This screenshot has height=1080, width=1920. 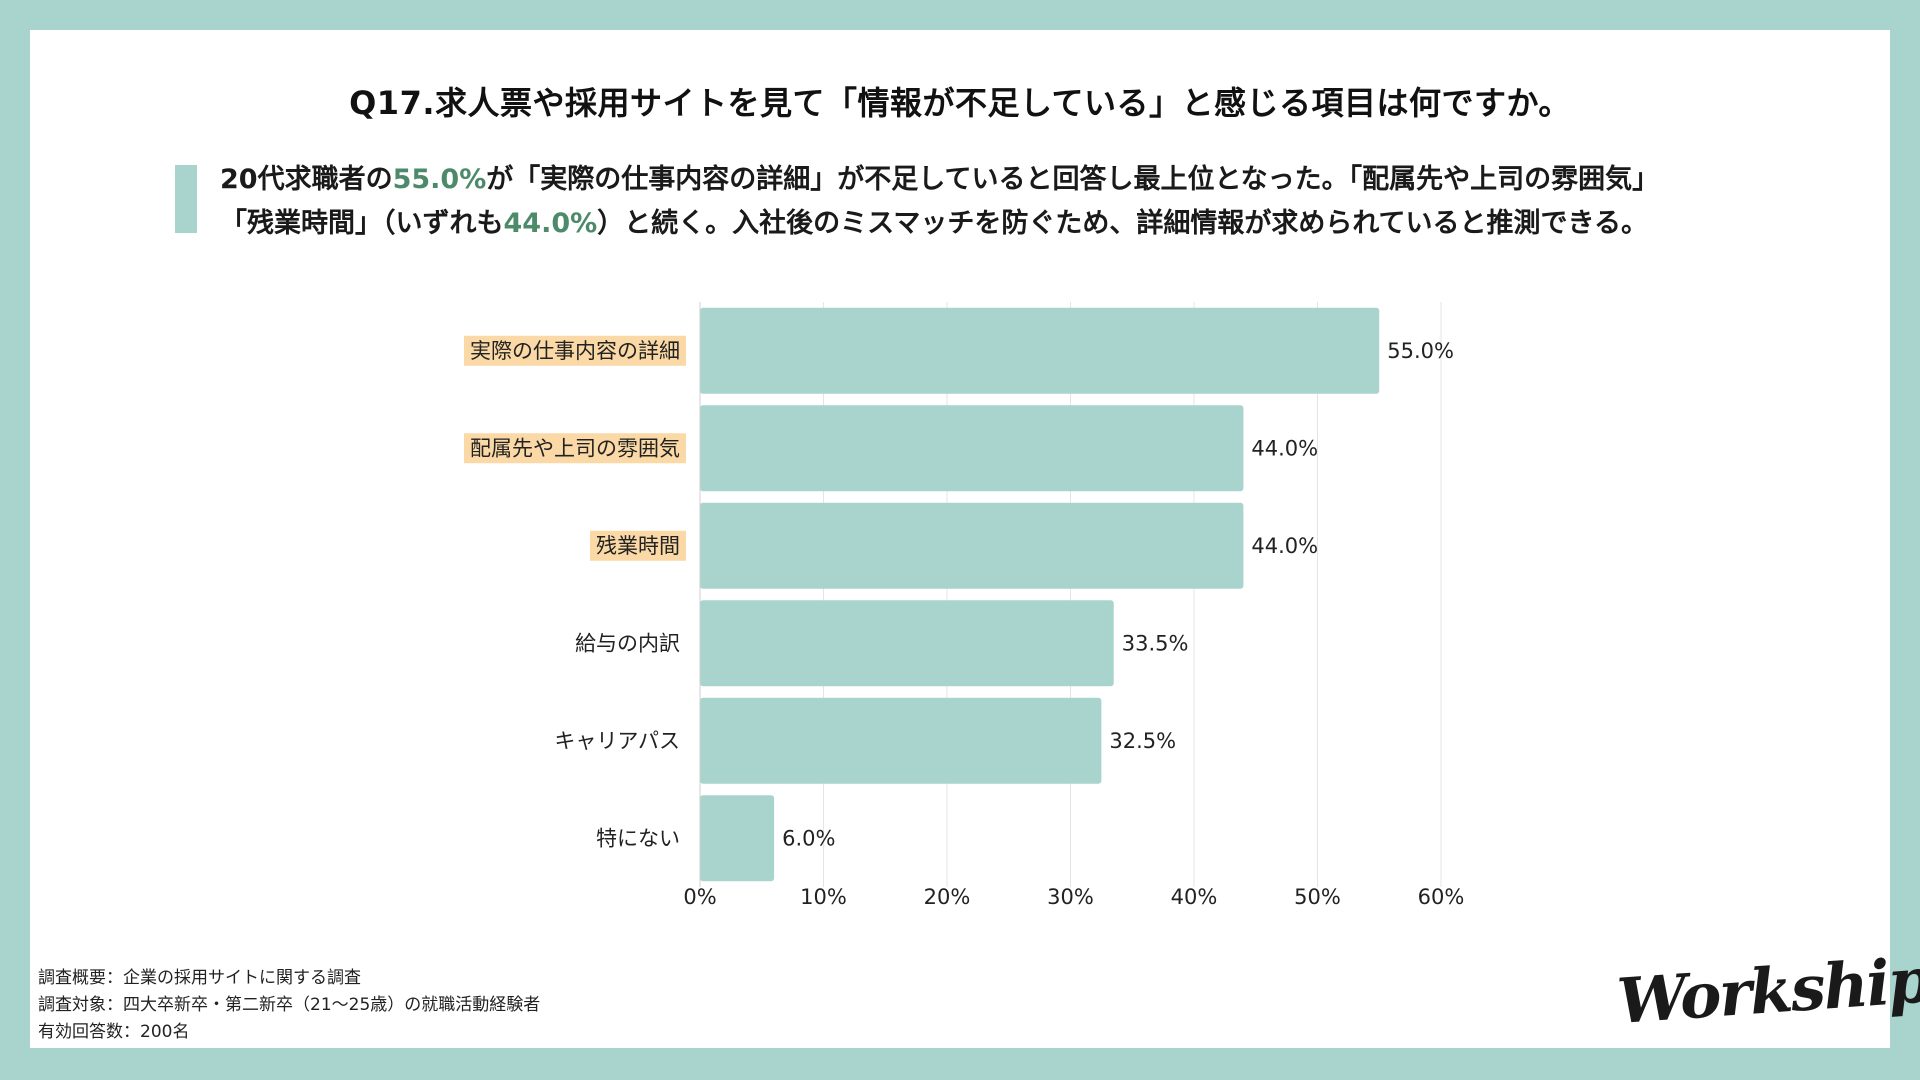 I want to click on summary-highlight-44: 44.0%, so click(x=550, y=223).